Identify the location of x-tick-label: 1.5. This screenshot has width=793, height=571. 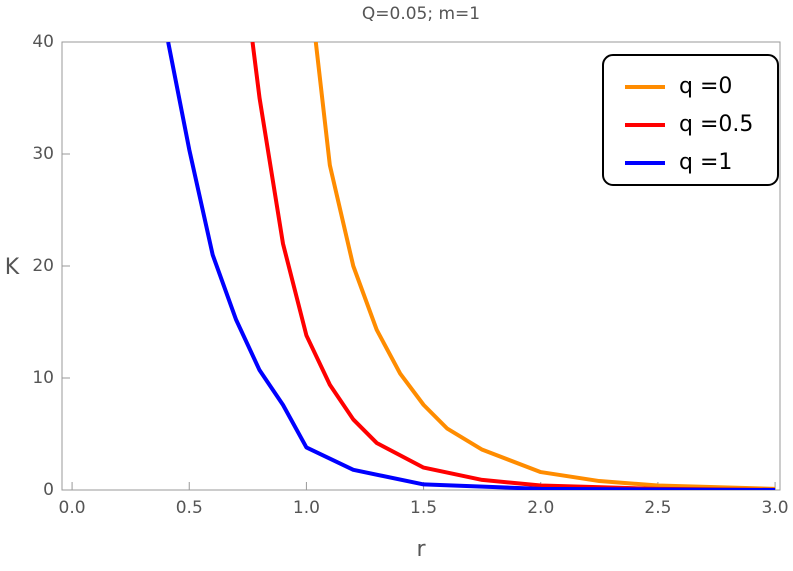
(423, 508).